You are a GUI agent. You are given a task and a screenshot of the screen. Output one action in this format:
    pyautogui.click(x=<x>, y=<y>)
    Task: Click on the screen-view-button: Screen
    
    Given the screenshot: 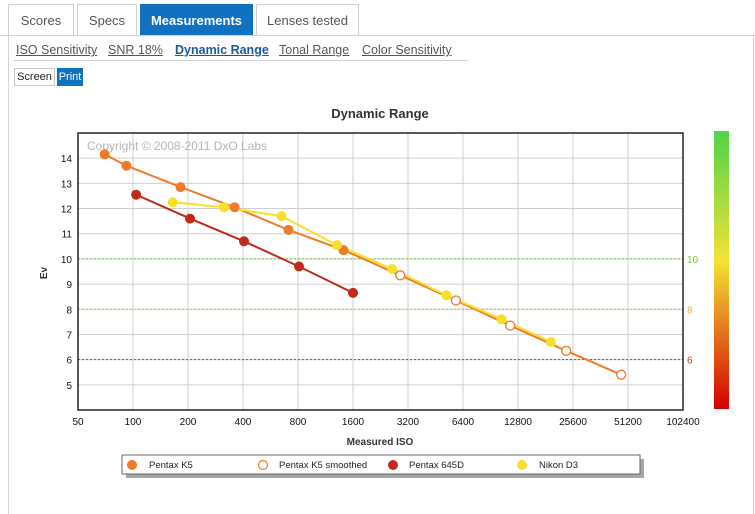 What is the action you would take?
    pyautogui.click(x=34, y=77)
    